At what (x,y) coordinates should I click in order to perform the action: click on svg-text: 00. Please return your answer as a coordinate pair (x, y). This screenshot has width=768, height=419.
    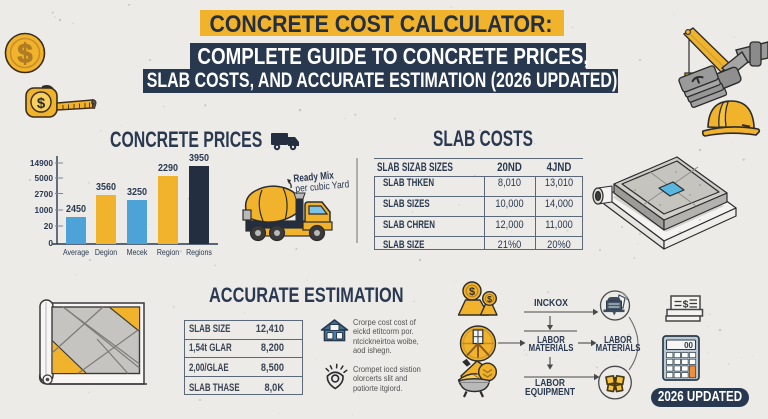
    Looking at the image, I should click on (688, 345).